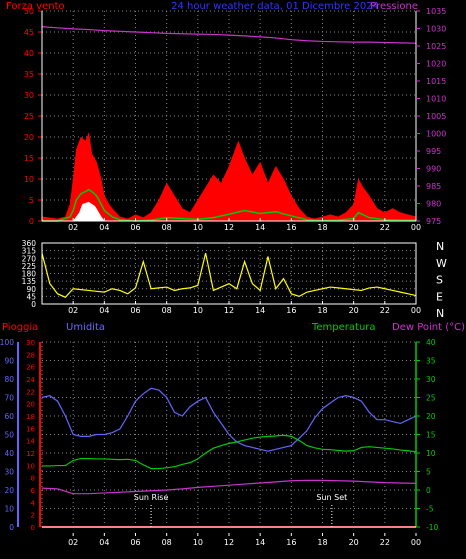 This screenshot has width=466, height=559. I want to click on humidity-line, so click(229, 419).